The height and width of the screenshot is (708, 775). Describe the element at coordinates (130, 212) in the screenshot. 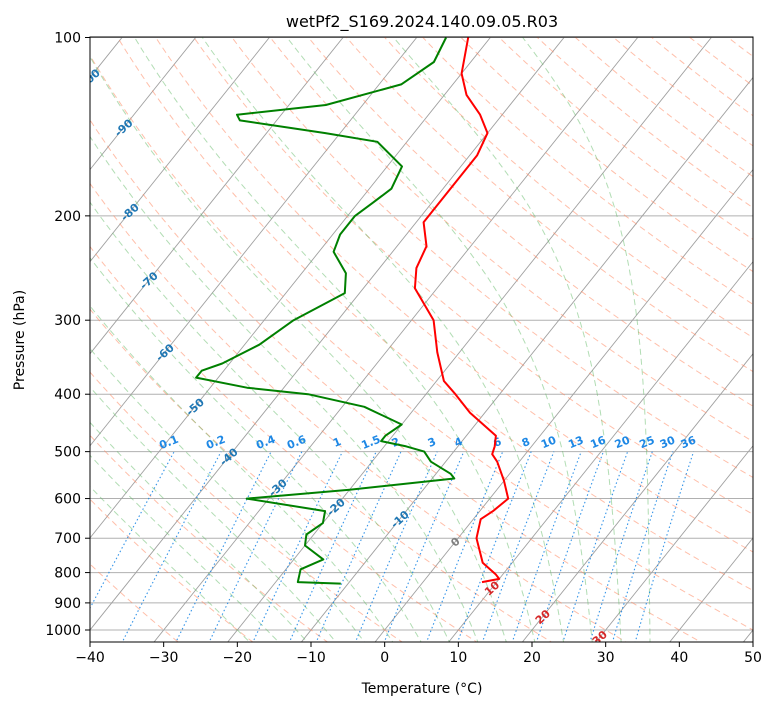

I see `isotherm-label: -80` at that location.